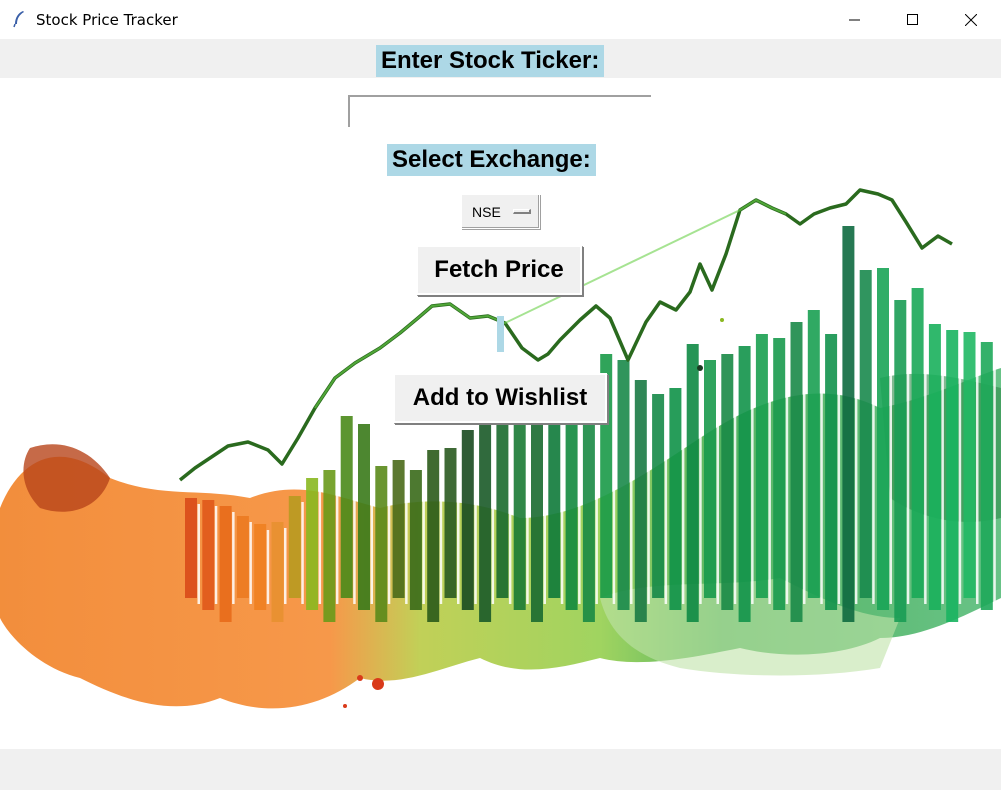 The height and width of the screenshot is (790, 1001). I want to click on close-icon, so click(971, 19).